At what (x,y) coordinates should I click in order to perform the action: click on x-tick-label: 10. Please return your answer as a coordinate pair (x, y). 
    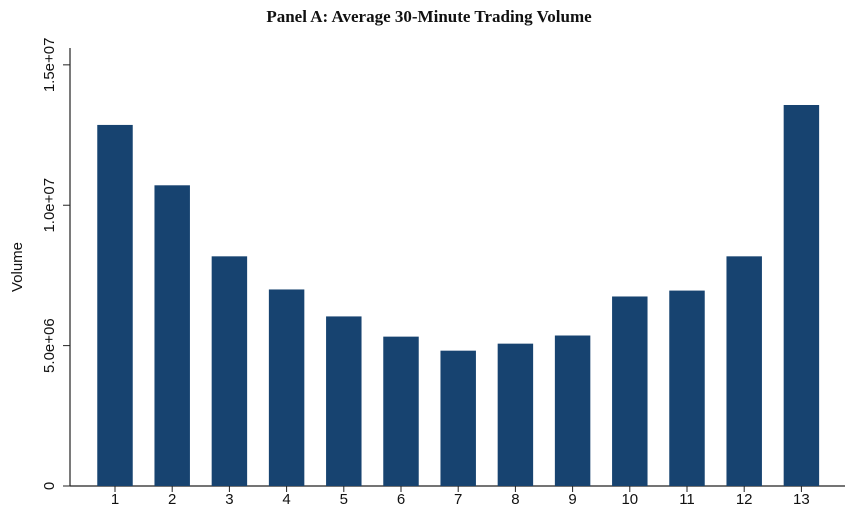
    Looking at the image, I should click on (629, 499).